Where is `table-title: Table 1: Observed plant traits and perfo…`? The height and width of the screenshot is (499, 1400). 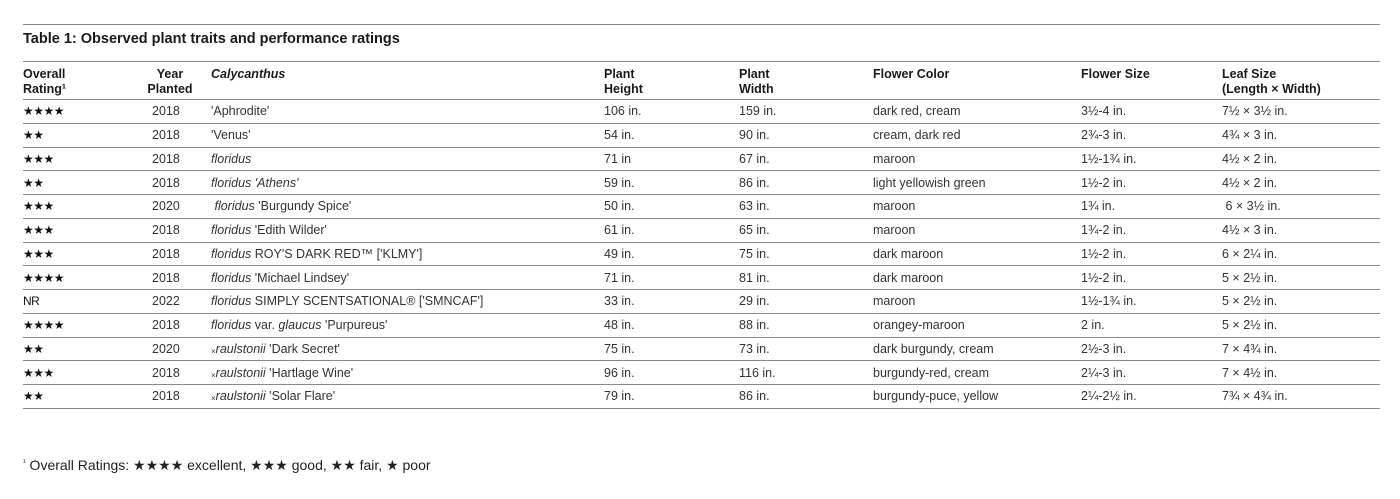 table-title: Table 1: Observed plant traits and perfo… is located at coordinates (701, 43).